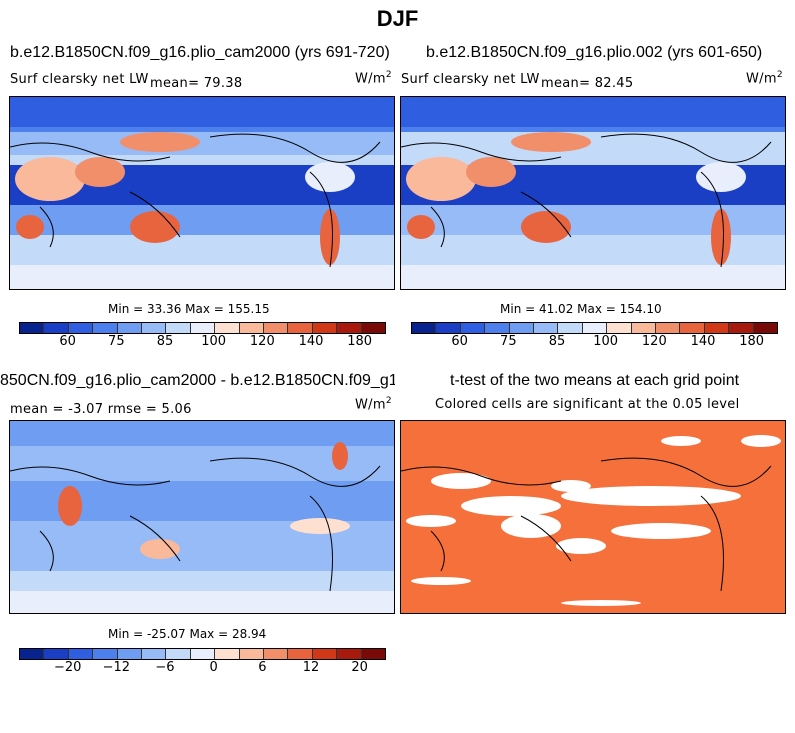 The height and width of the screenshot is (733, 795). Describe the element at coordinates (165, 667) in the screenshot. I see `colorbar-tick-label: −6` at that location.